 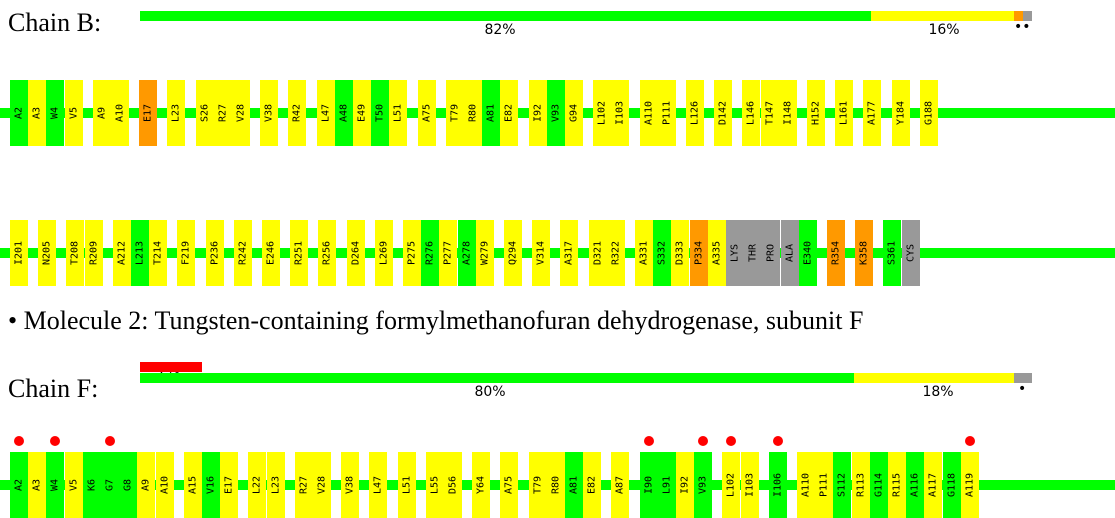 I want to click on residue-a2: A2, so click(x=19, y=485).